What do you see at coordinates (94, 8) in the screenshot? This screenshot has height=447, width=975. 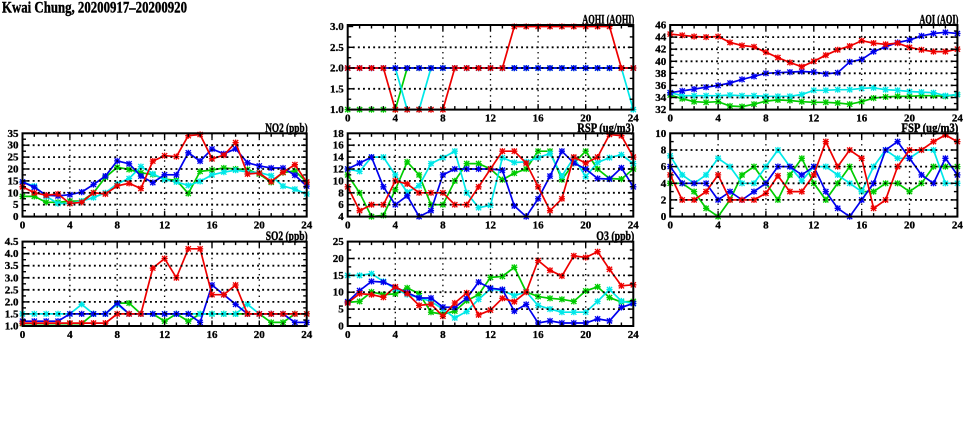 I see `svg-text: Kwai Chung, 20200917–20200920` at bounding box center [94, 8].